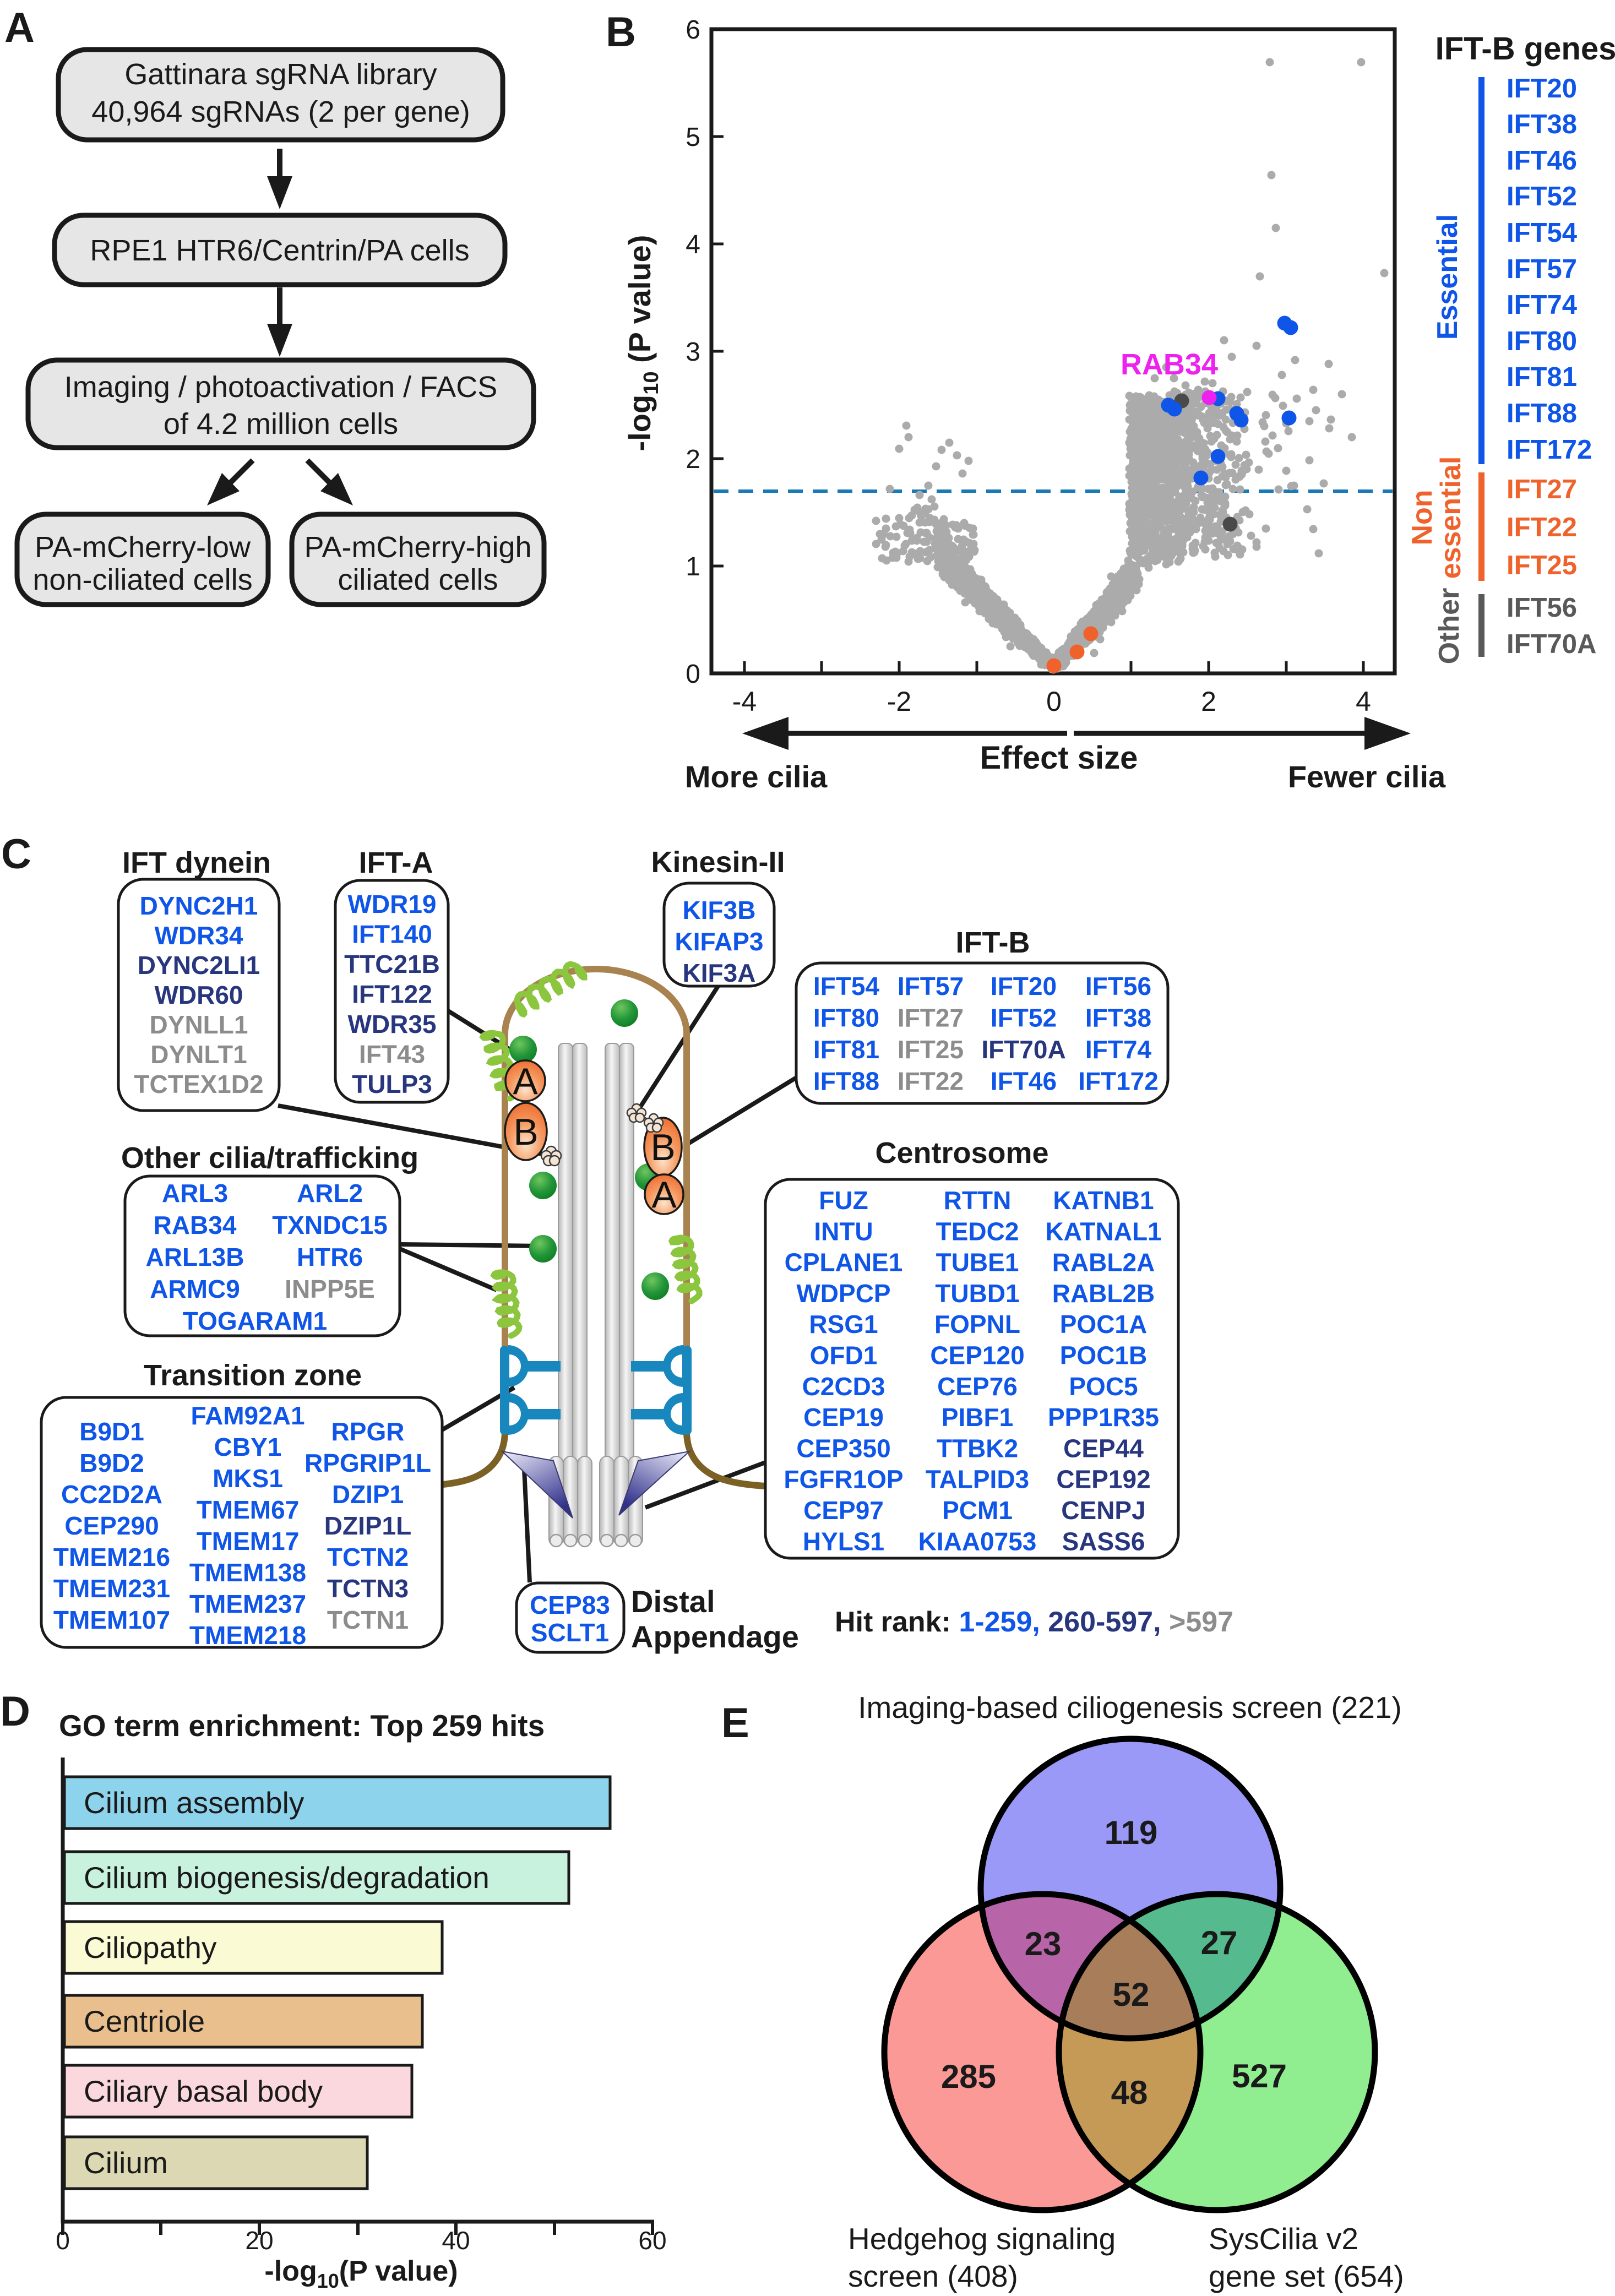 The width and height of the screenshot is (1615, 2296). What do you see at coordinates (281, 423) in the screenshot?
I see `svg-text: of 4.2 million cells` at bounding box center [281, 423].